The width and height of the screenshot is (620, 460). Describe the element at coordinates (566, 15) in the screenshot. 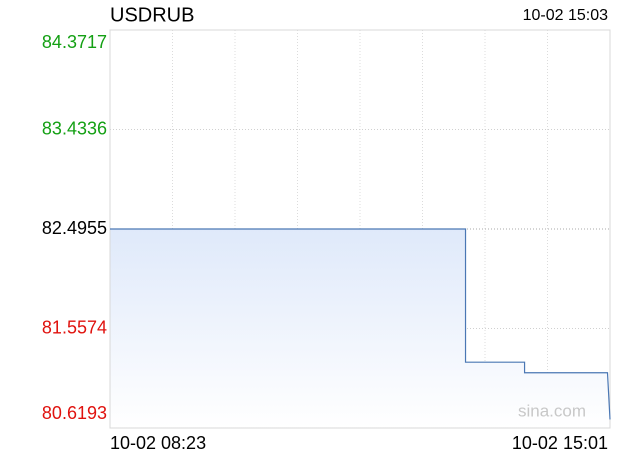

I see `timestamp: 10-02 15:03` at that location.